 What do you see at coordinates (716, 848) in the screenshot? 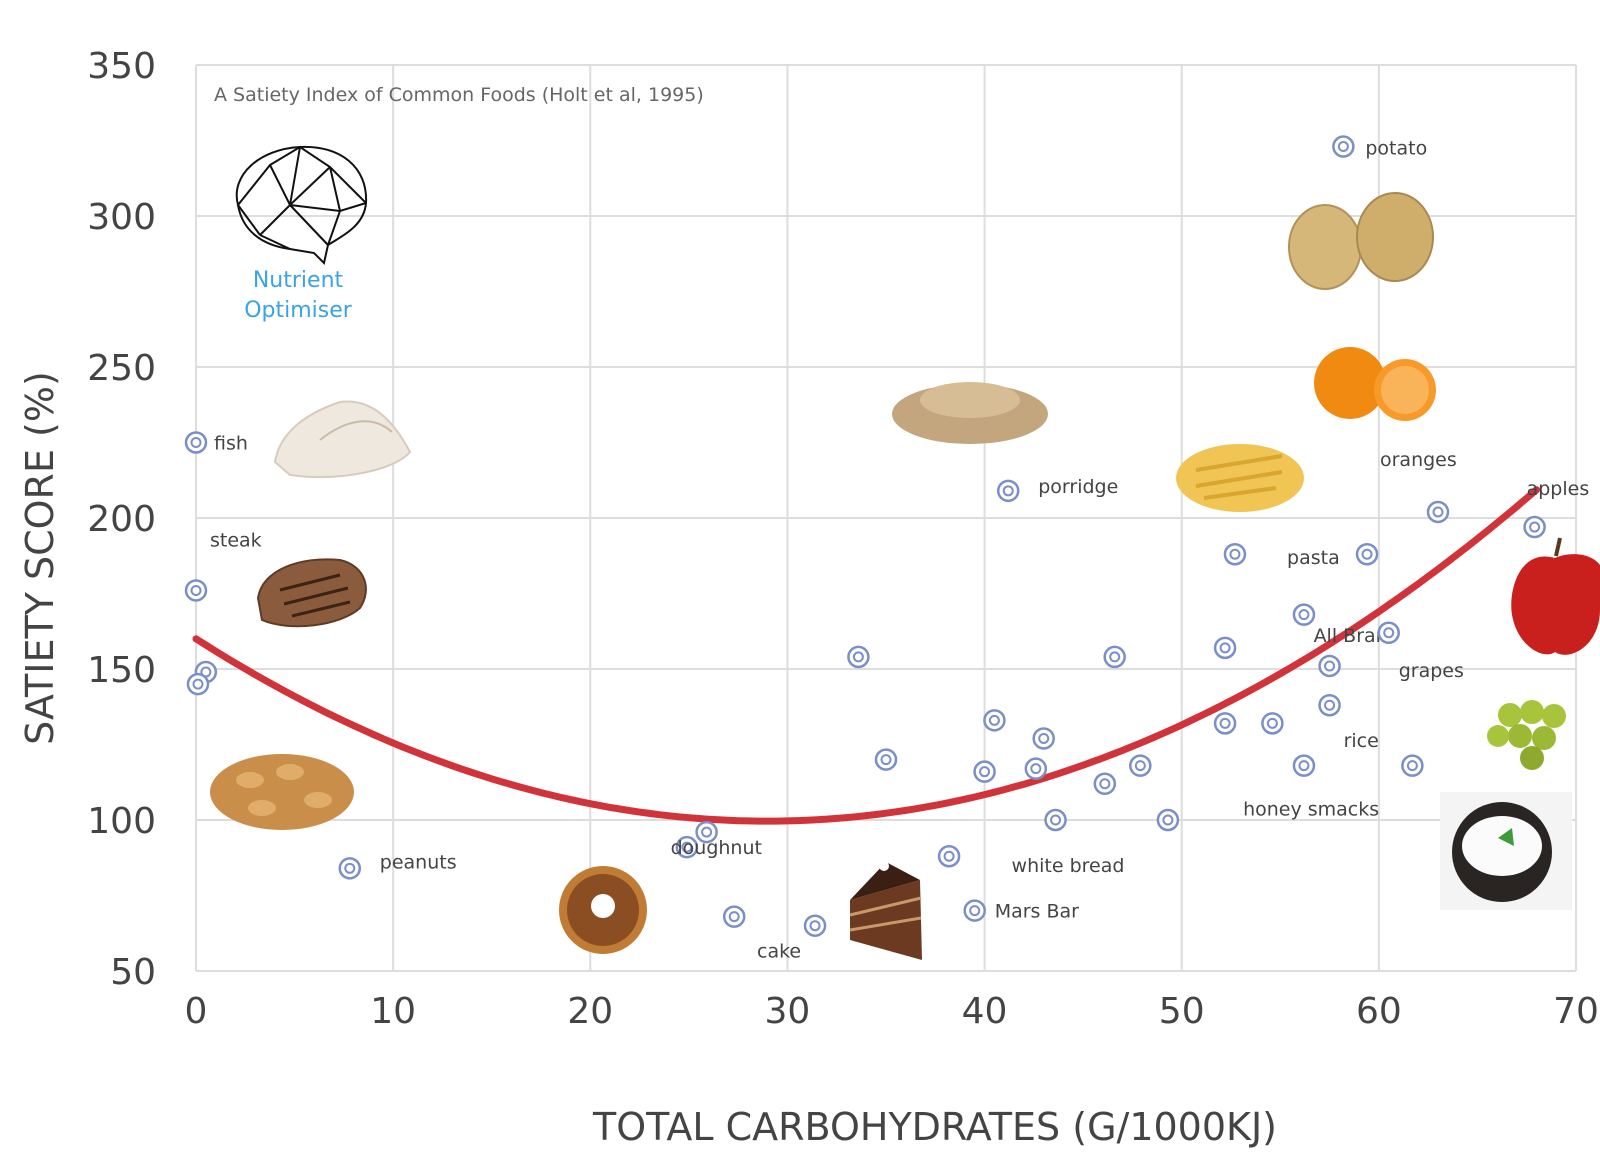
I see `point-label: doughnut` at bounding box center [716, 848].